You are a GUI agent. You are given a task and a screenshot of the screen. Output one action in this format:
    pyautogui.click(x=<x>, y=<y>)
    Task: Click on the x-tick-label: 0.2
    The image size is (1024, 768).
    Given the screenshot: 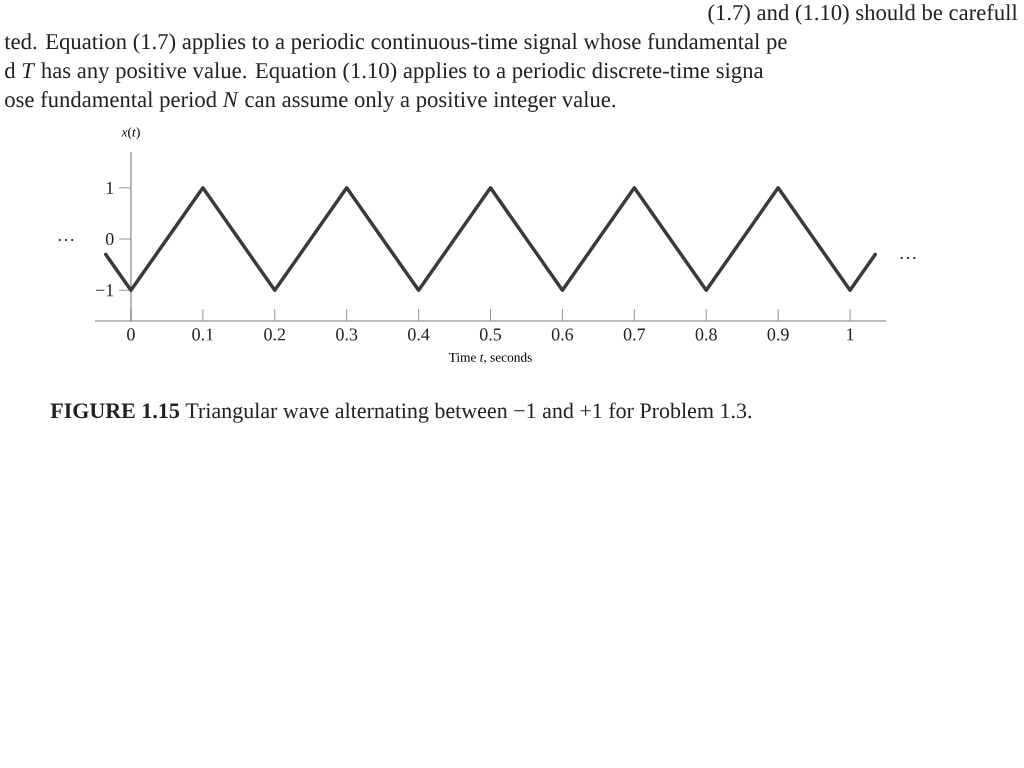 What is the action you would take?
    pyautogui.click(x=275, y=334)
    